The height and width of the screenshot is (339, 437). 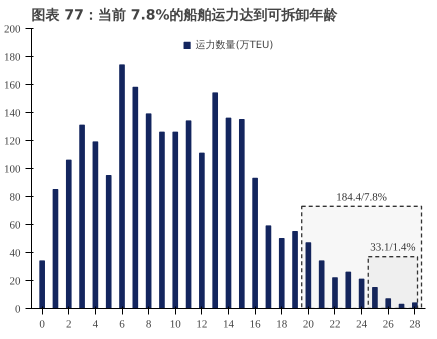 I want to click on x-tick-label: 20, so click(x=308, y=324).